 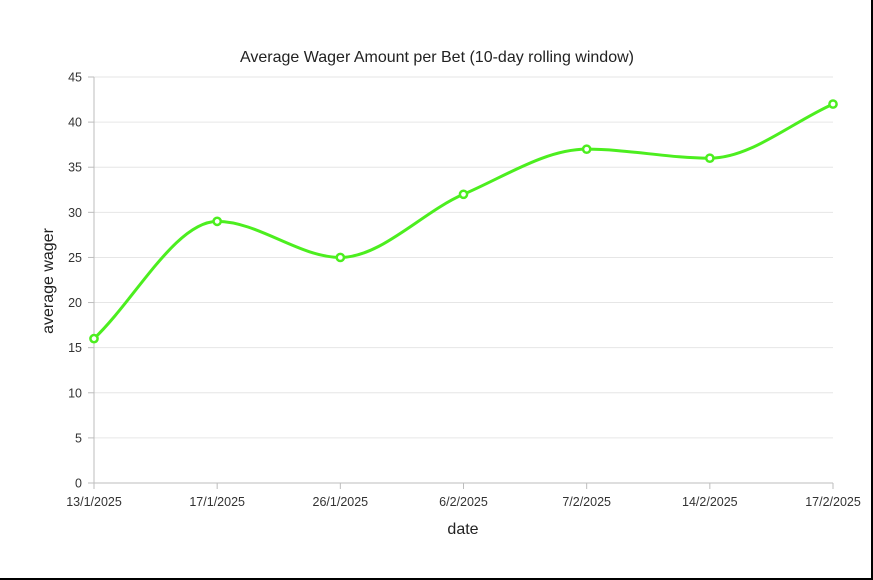 I want to click on y-tick-label: 25, so click(x=75, y=258).